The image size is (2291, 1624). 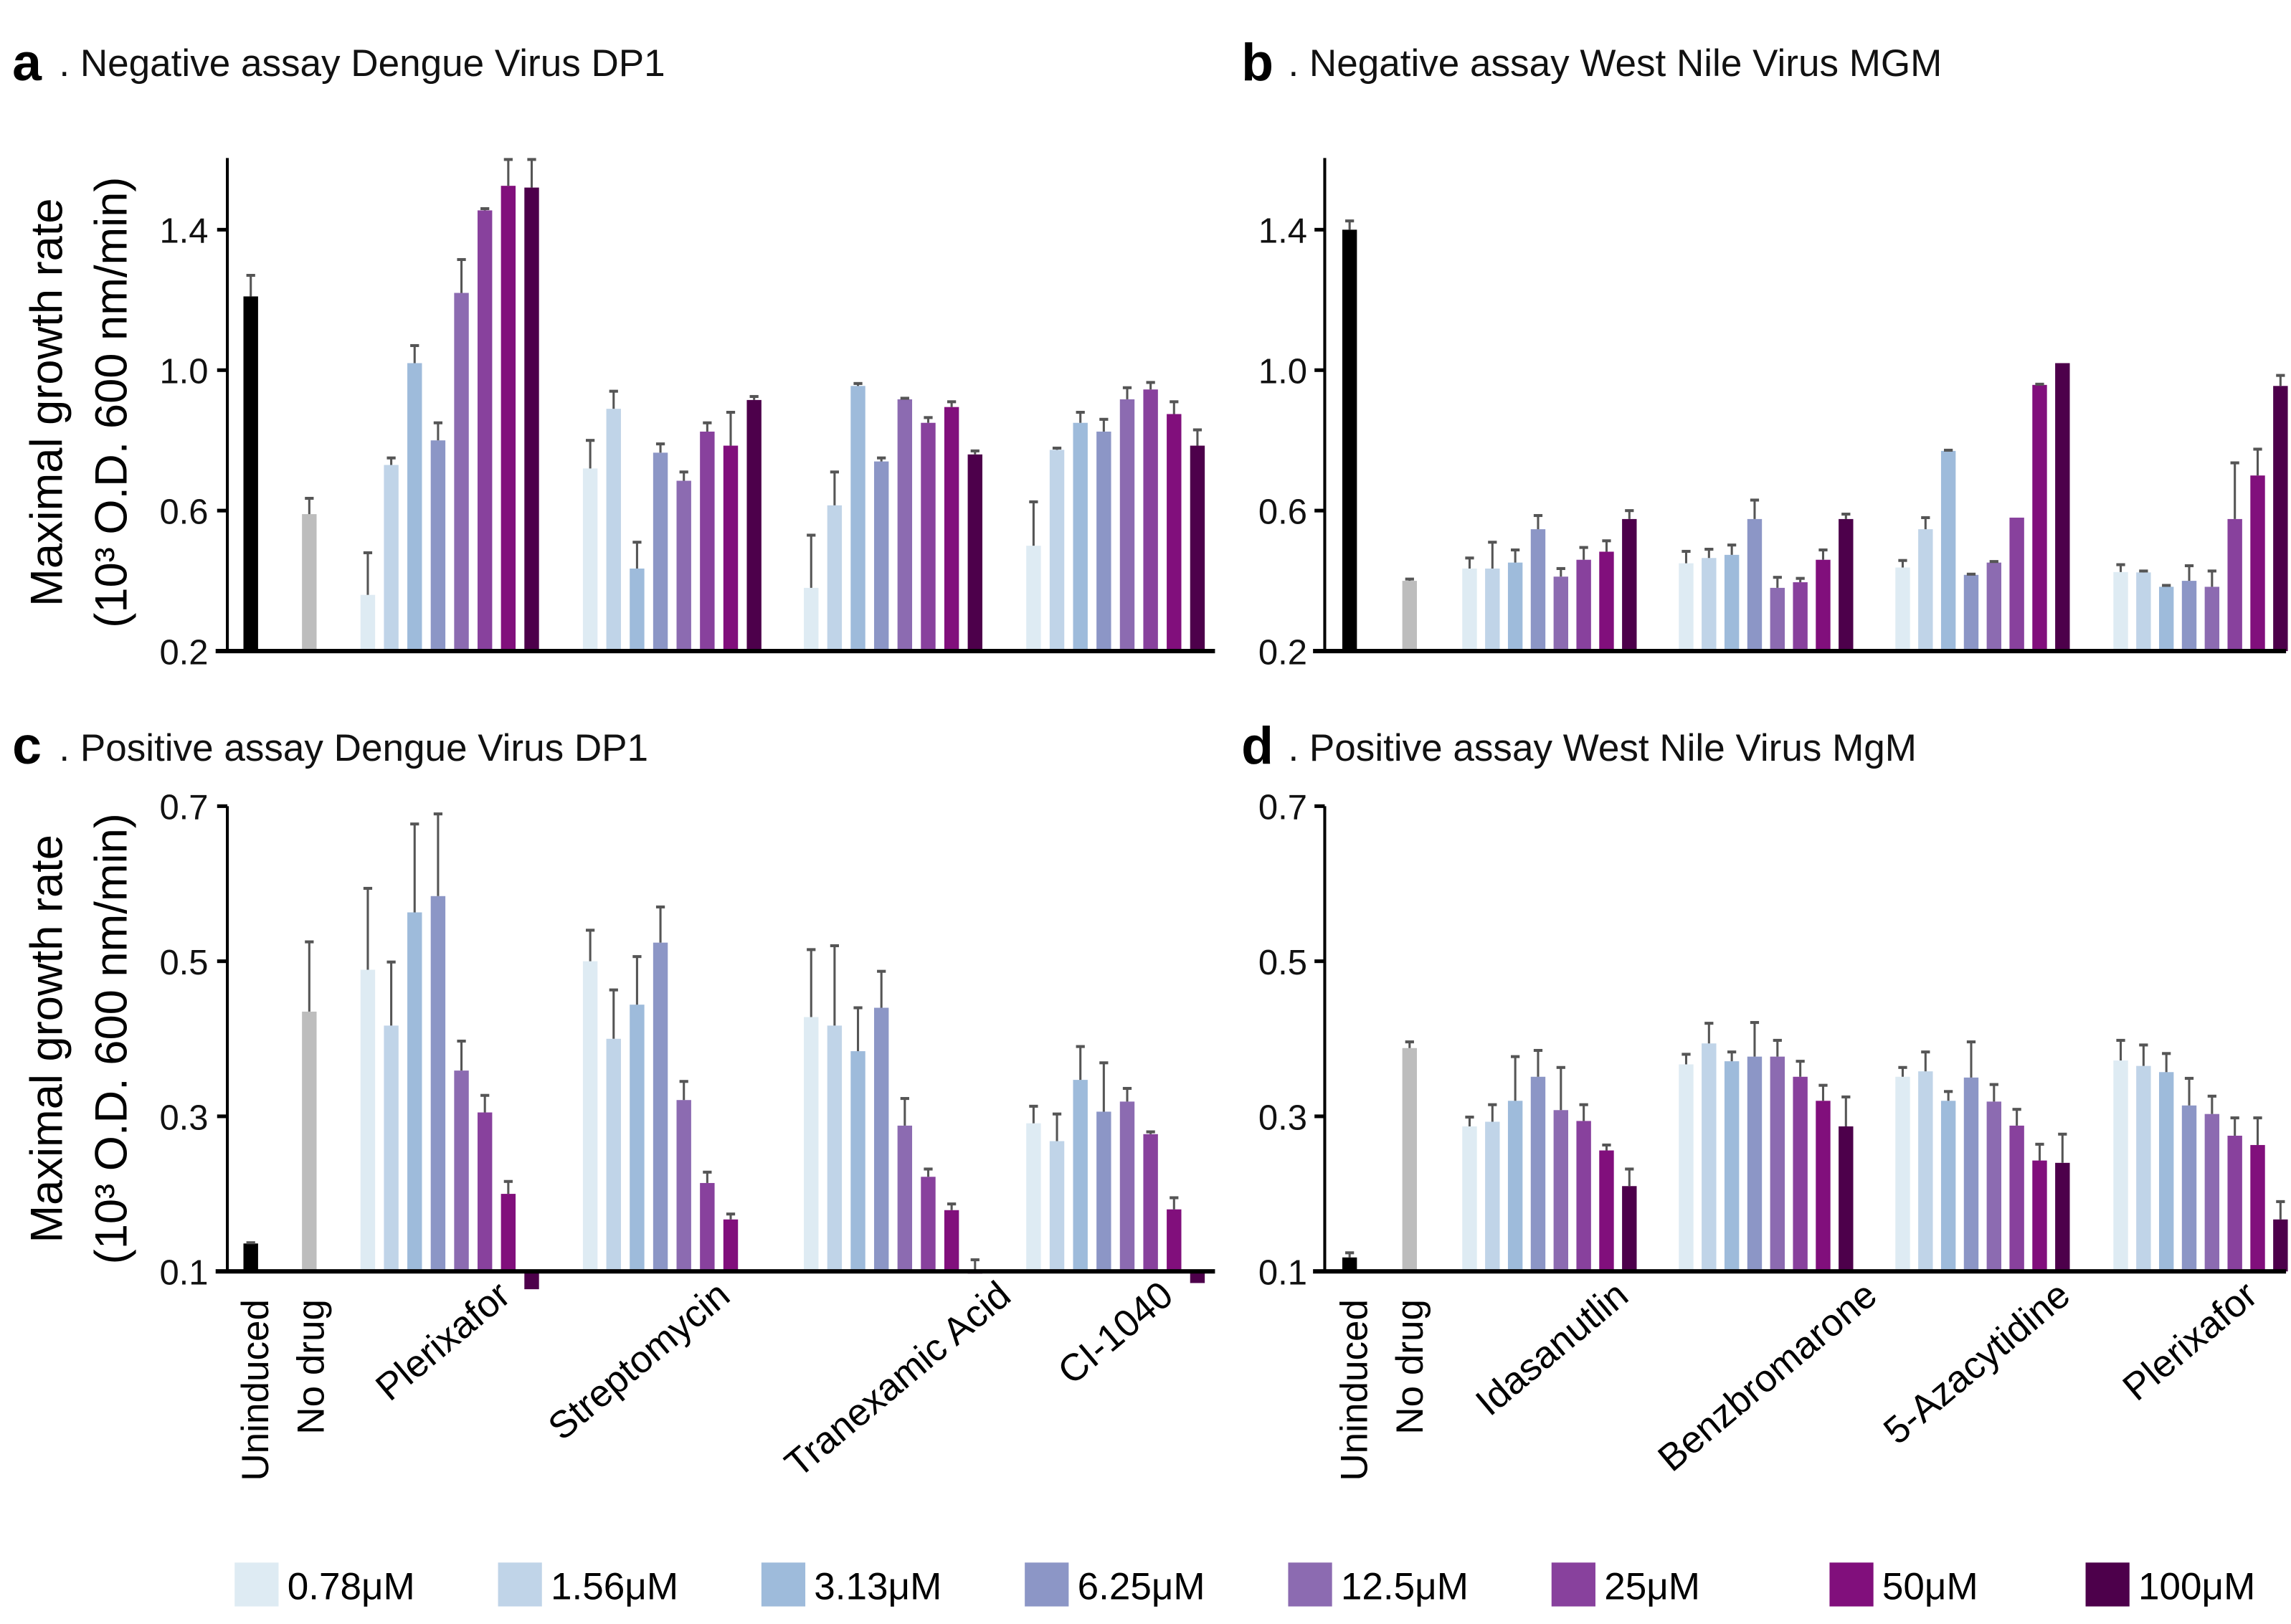 What do you see at coordinates (183, 1273) in the screenshot?
I see `y-tick-label: 0.1` at bounding box center [183, 1273].